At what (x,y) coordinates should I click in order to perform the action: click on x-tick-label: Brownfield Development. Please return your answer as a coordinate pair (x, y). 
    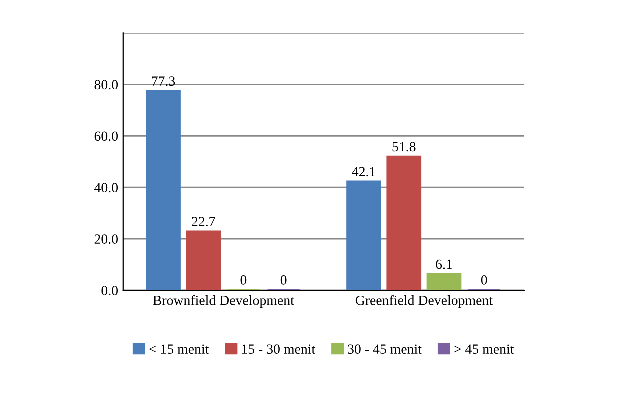
    Looking at the image, I should click on (223, 301).